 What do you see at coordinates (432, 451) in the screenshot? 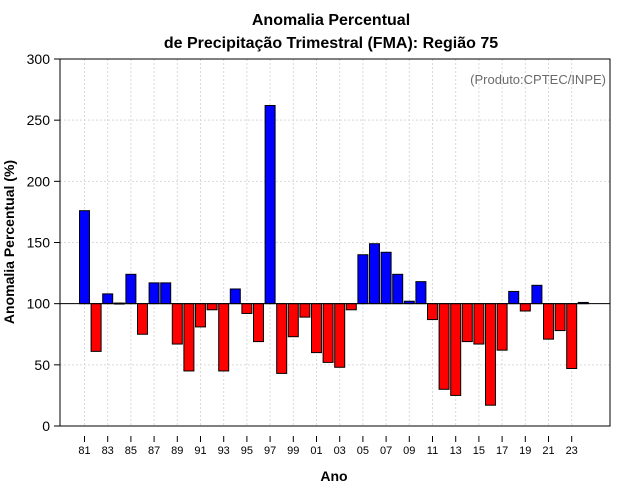
I see `x-tick-label: 11` at bounding box center [432, 451].